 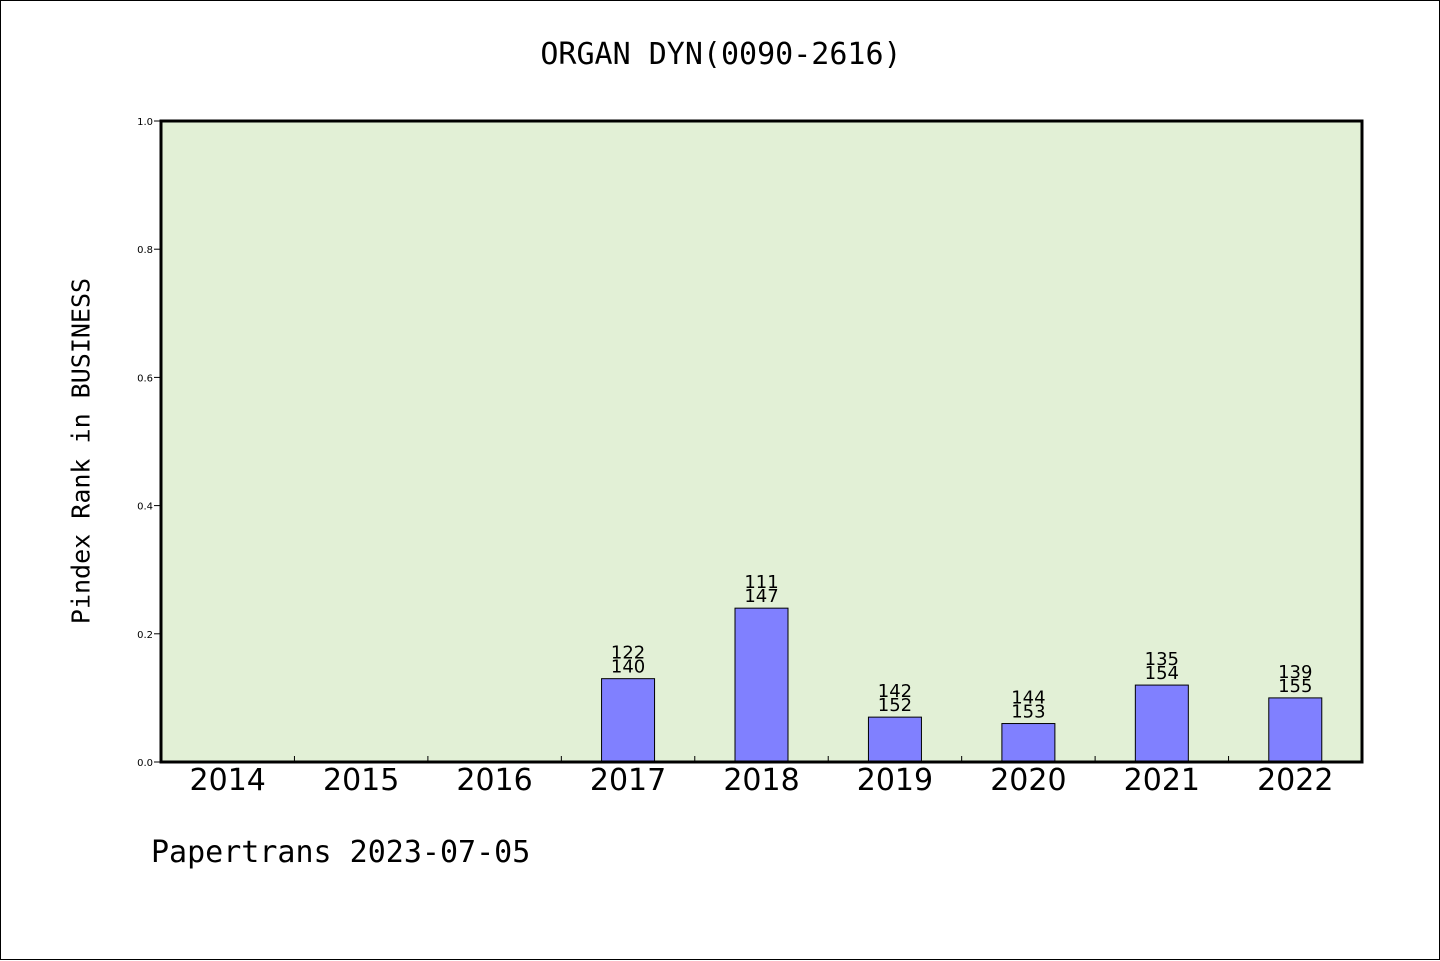 What do you see at coordinates (228, 780) in the screenshot?
I see `x-tick-label: 2014` at bounding box center [228, 780].